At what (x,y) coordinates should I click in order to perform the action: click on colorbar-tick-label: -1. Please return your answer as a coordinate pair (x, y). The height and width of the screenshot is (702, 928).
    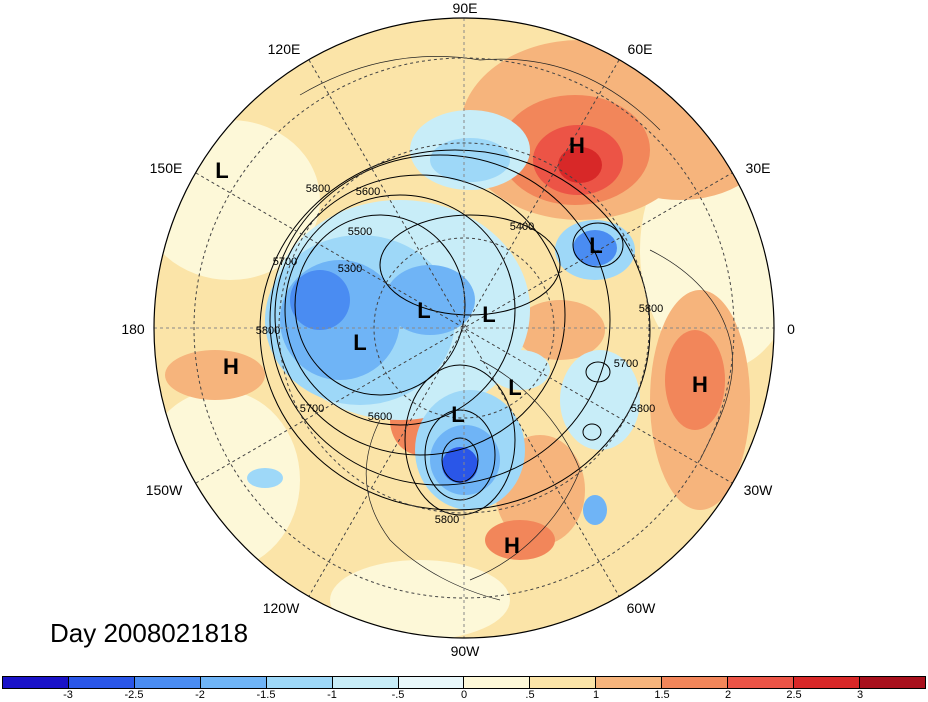
    Looking at the image, I should click on (332, 695).